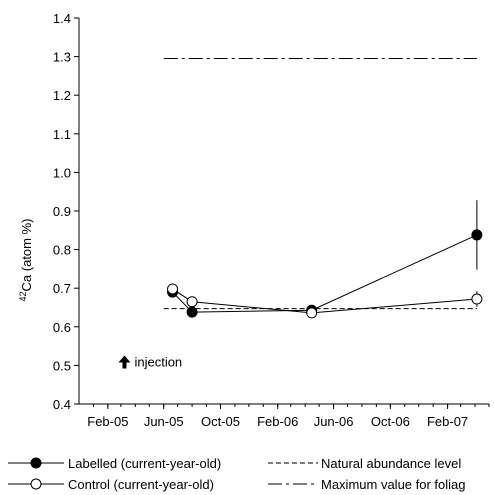 The width and height of the screenshot is (494, 495). I want to click on legend-label: Natural abundance level, so click(391, 463).